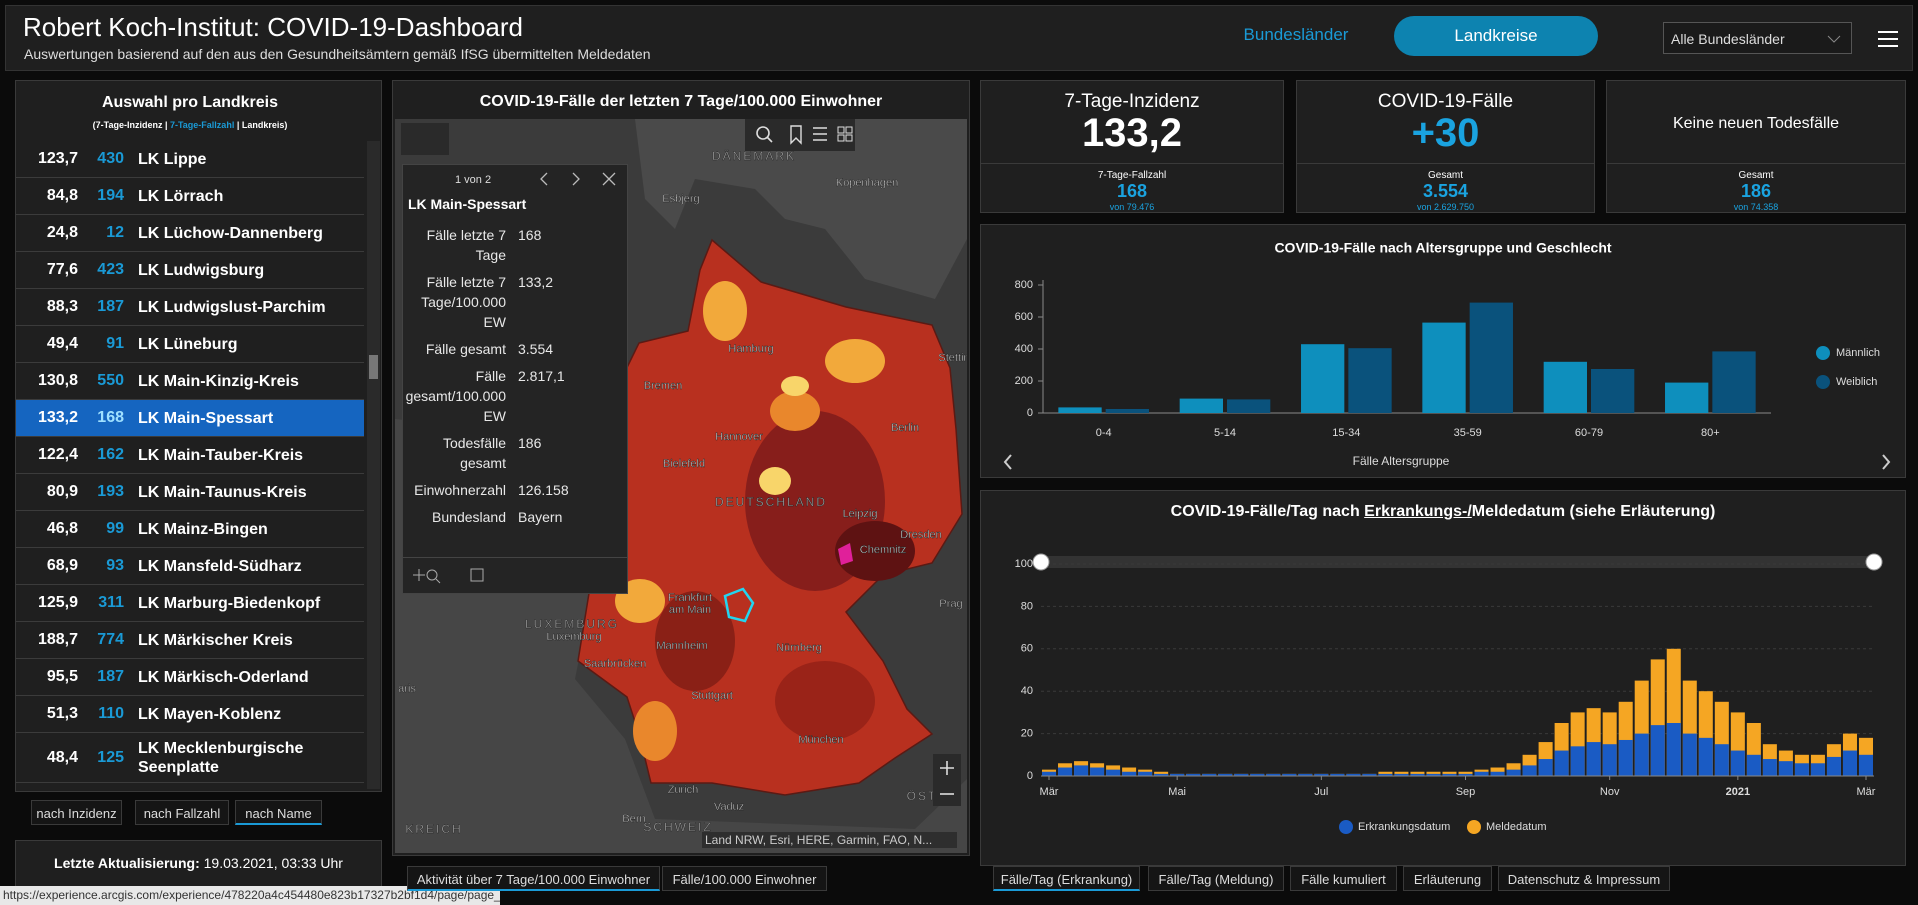  Describe the element at coordinates (190, 270) in the screenshot. I see `list-row: 77,6 423 LK Ludwigsburg` at that location.